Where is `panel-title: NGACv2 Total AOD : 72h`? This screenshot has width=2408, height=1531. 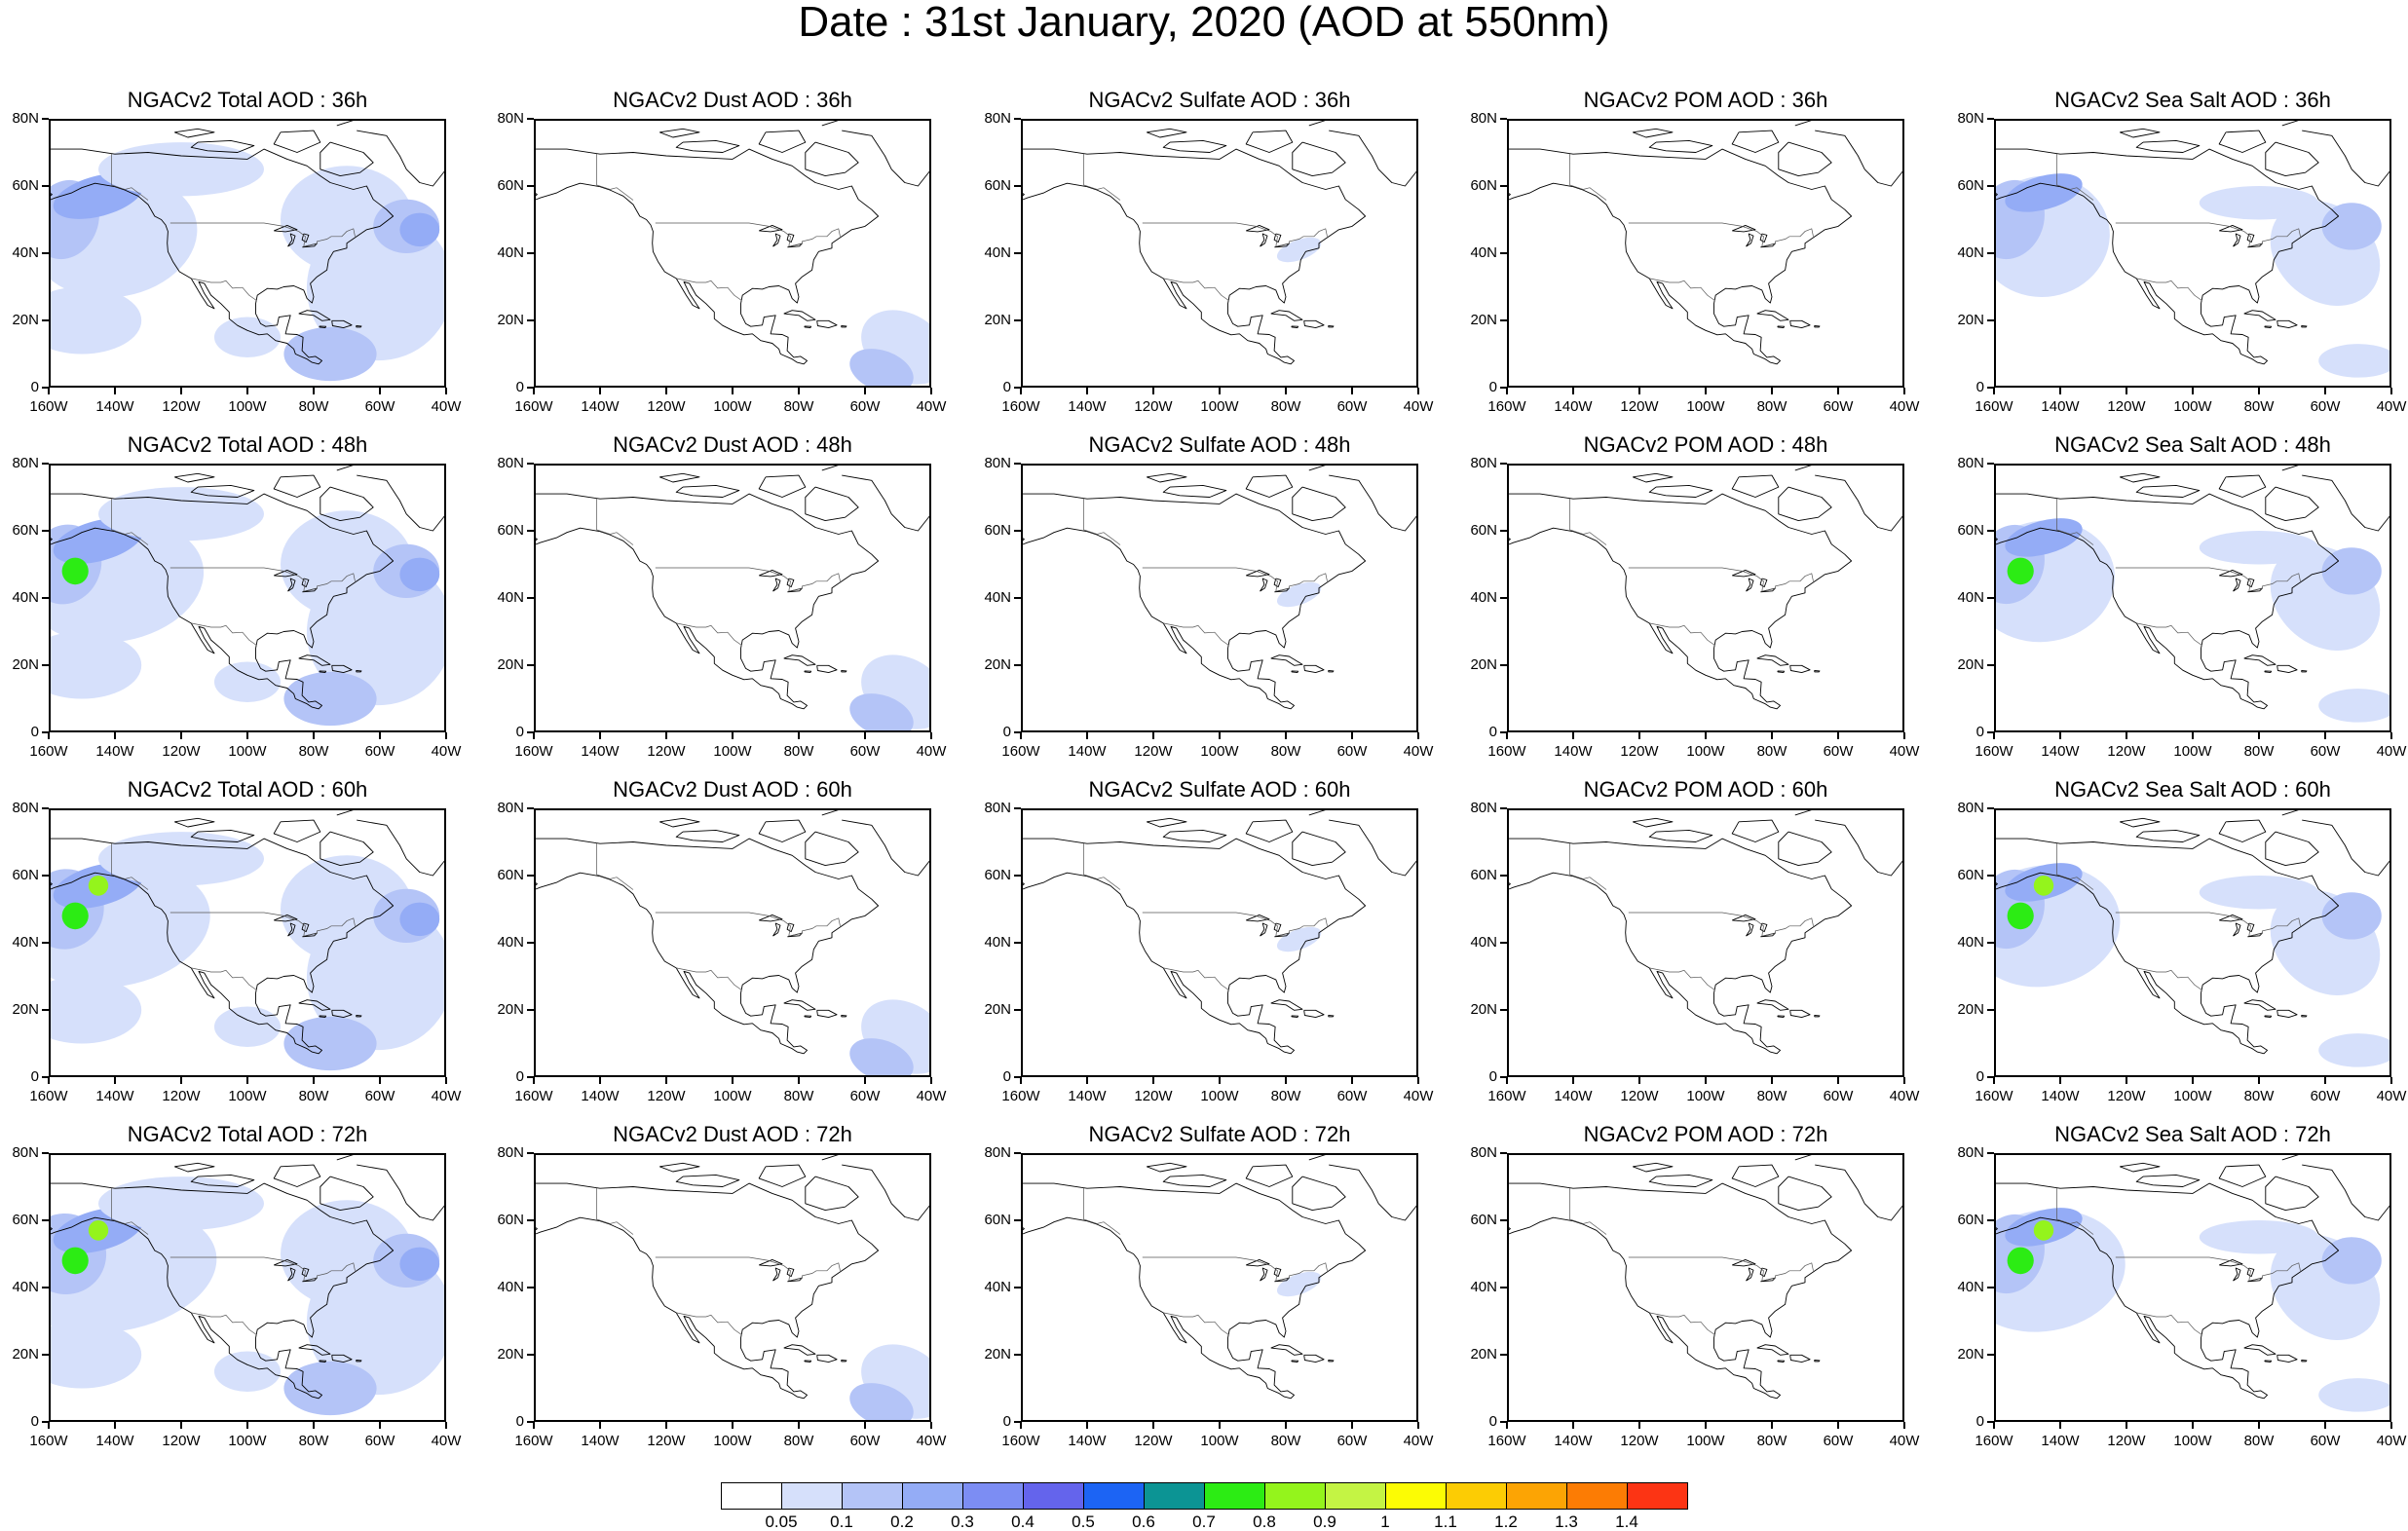 panel-title: NGACv2 Total AOD : 72h is located at coordinates (247, 1134).